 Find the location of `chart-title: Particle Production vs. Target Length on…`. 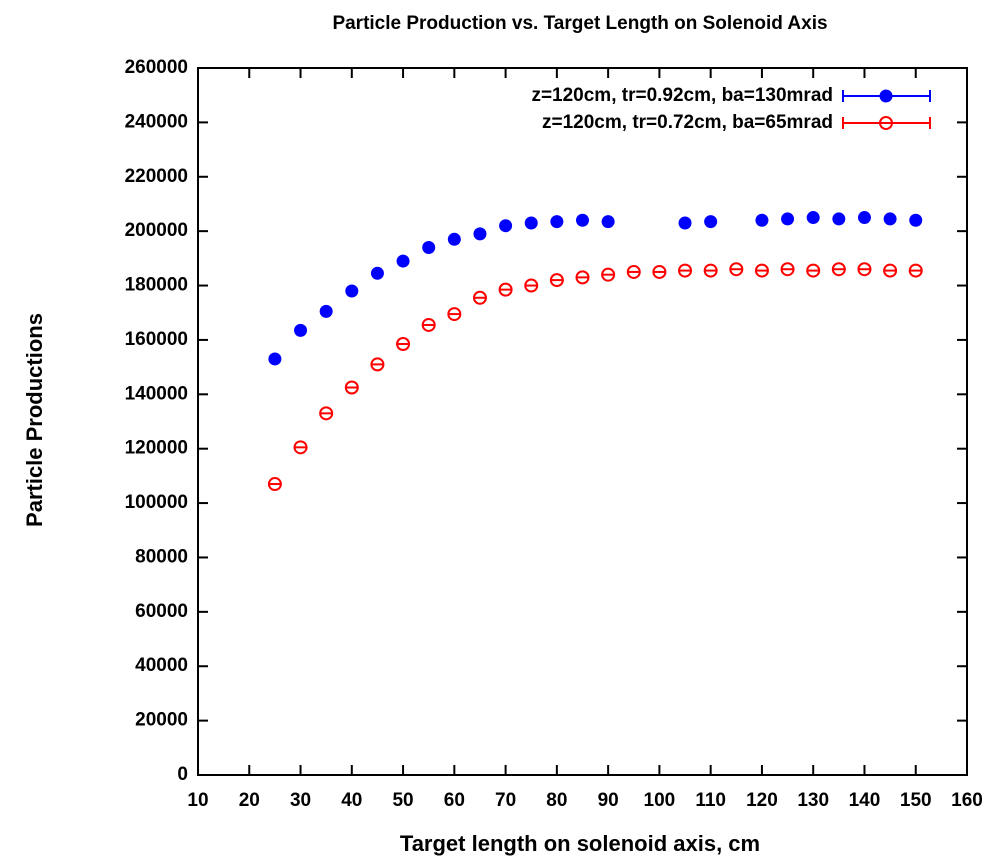

chart-title: Particle Production vs. Target Length on… is located at coordinates (579, 23).